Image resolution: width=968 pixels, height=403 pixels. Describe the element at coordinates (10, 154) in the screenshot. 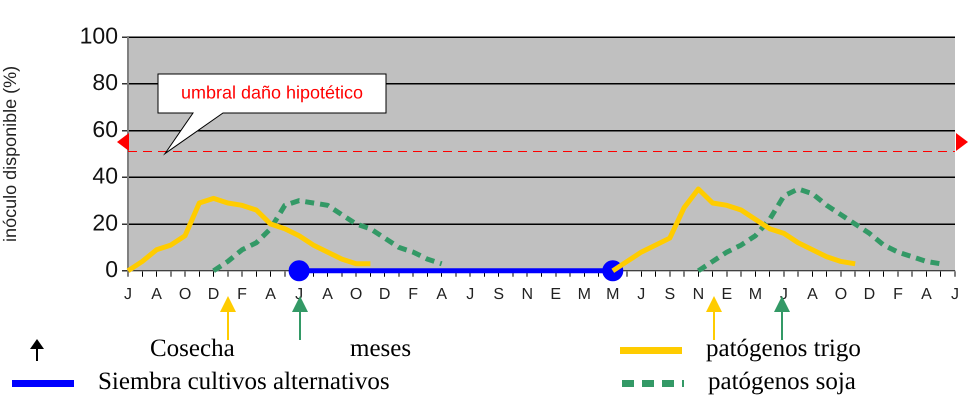

I see `y-axis-title: inóculo disponible (%)` at that location.